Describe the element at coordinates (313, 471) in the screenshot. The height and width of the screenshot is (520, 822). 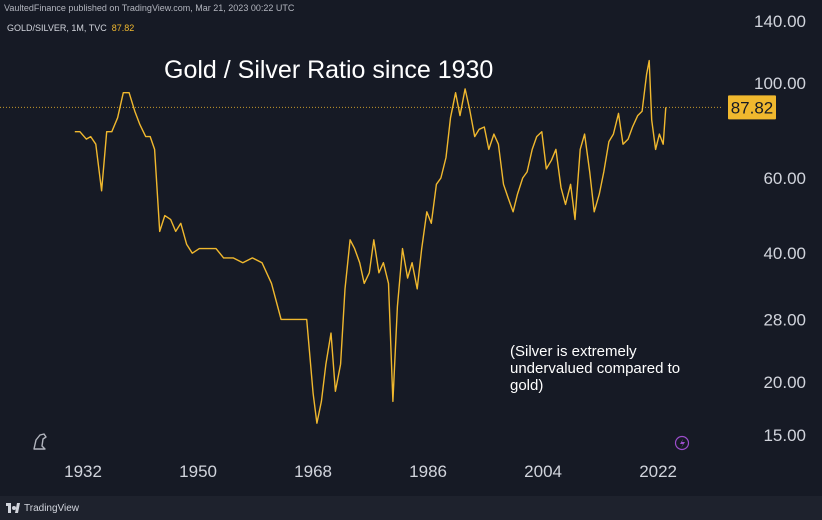
I see `x-tick-label: 1968` at that location.